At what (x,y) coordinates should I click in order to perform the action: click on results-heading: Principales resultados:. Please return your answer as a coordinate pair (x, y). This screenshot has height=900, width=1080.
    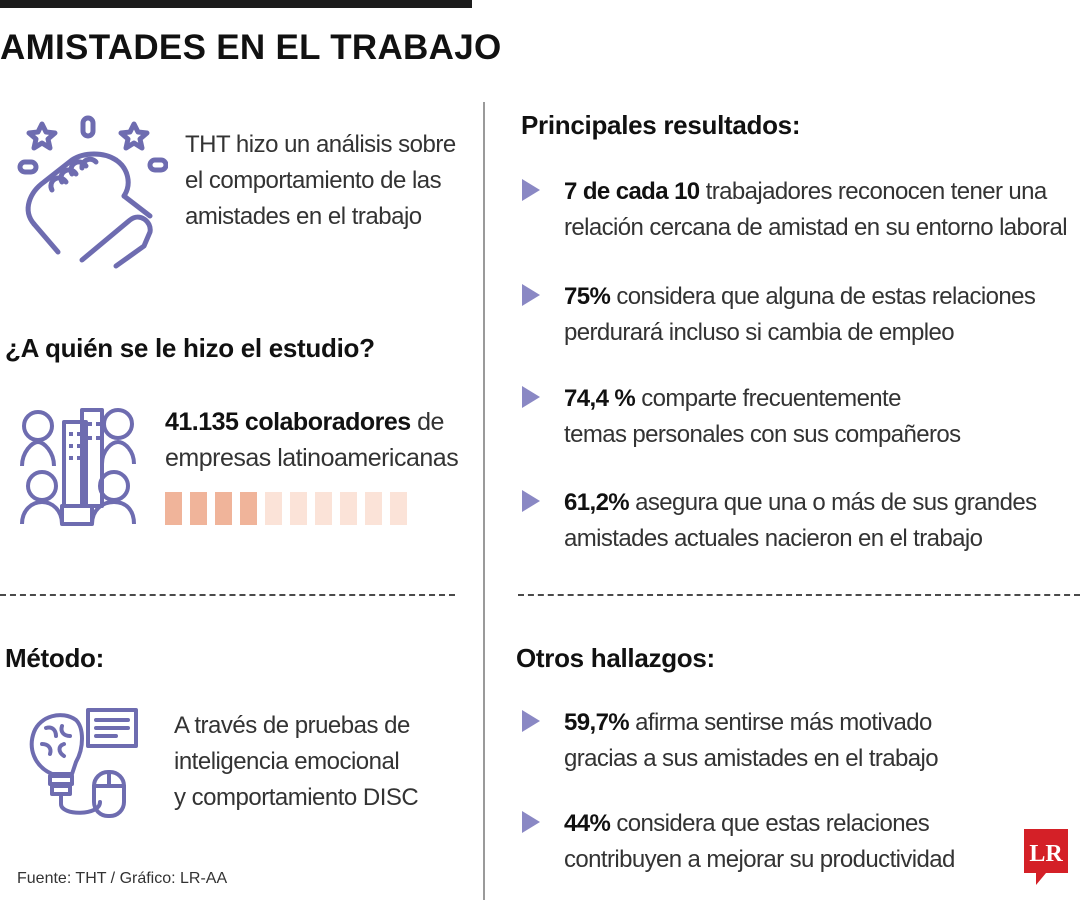
    Looking at the image, I should click on (661, 125).